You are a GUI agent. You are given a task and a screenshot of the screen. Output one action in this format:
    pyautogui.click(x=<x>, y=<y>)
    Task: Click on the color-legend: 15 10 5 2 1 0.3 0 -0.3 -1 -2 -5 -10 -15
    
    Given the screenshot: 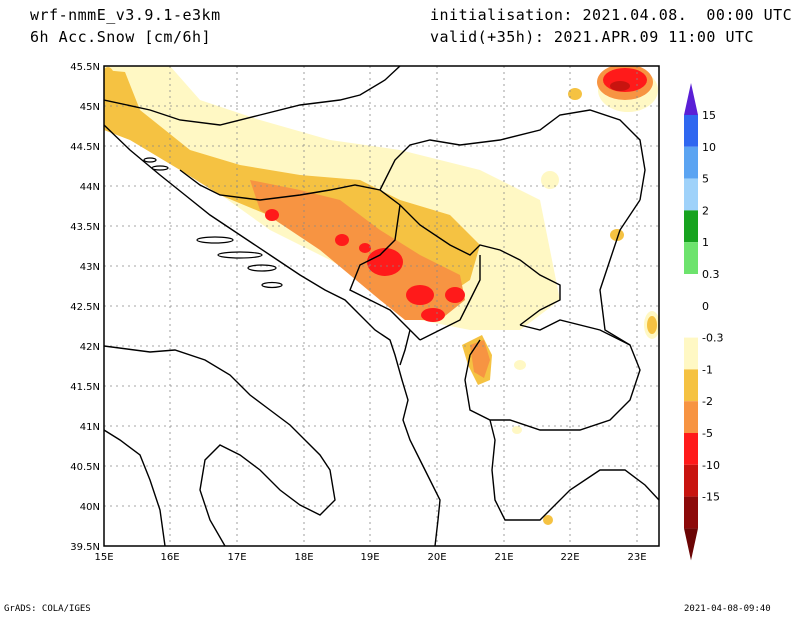 What is the action you would take?
    pyautogui.click(x=703, y=322)
    